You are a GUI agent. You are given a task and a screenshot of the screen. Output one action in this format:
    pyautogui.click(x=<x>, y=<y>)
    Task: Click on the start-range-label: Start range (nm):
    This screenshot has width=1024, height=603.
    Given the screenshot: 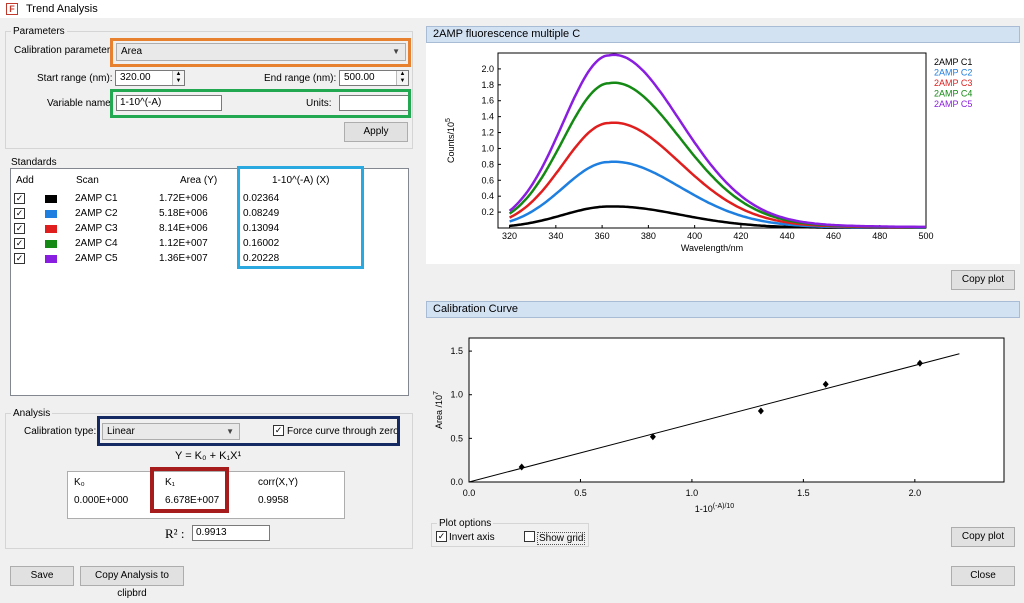 What is the action you would take?
    pyautogui.click(x=75, y=78)
    